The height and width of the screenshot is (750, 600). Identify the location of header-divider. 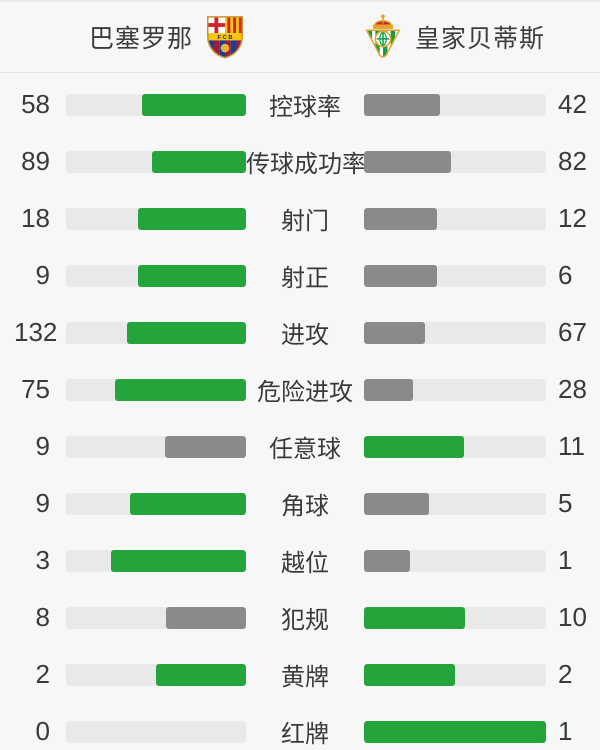
(300, 72).